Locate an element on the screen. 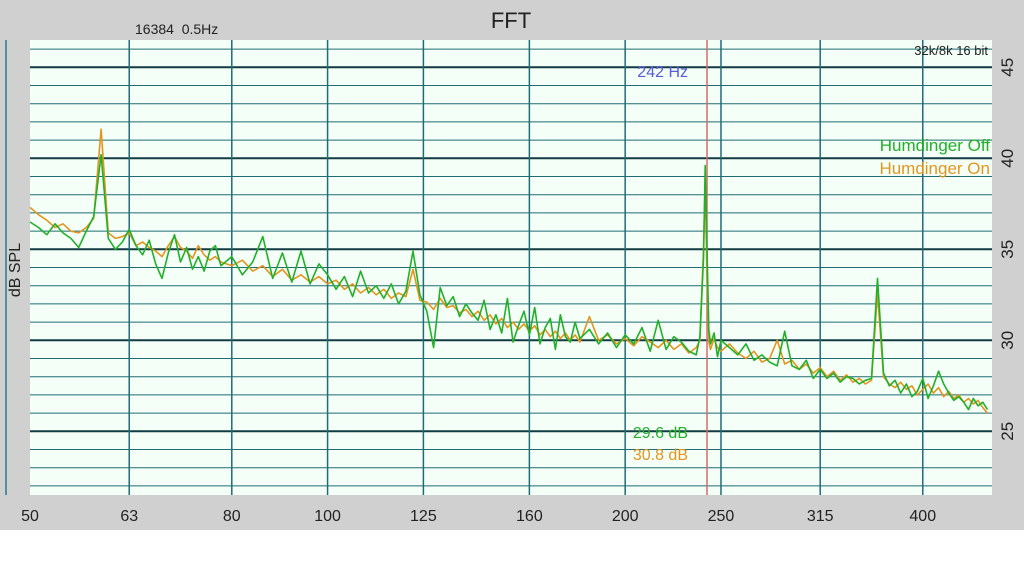 The height and width of the screenshot is (575, 1024). y-tick-label: 45 is located at coordinates (1007, 67).